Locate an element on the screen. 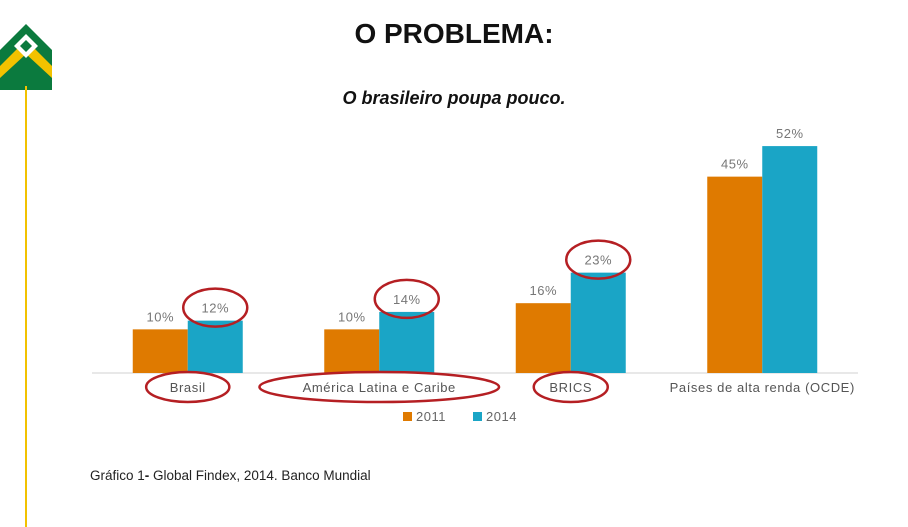 Image resolution: width=908 pixels, height=527 pixels. brand-logo is located at coordinates (26, 57).